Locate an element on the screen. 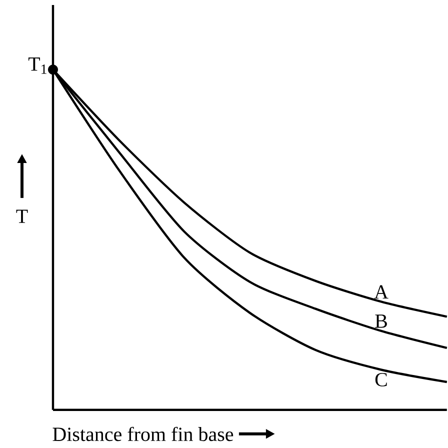 The width and height of the screenshot is (448, 448). series-label: C is located at coordinates (381, 379).